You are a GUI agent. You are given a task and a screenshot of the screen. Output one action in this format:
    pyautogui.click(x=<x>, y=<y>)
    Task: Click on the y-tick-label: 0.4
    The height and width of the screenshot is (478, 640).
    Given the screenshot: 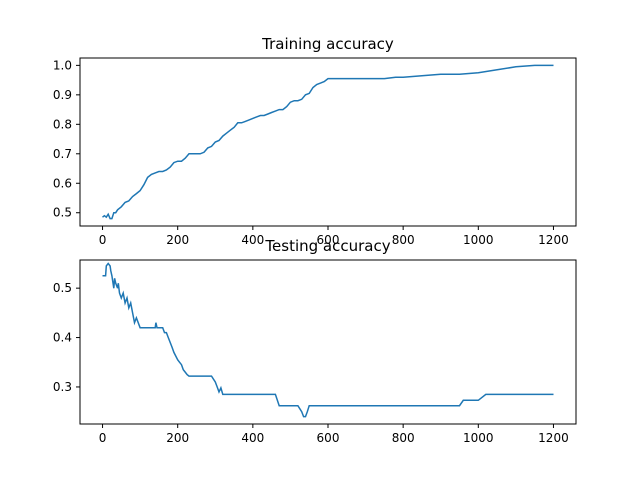 What is the action you would take?
    pyautogui.click(x=62, y=338)
    